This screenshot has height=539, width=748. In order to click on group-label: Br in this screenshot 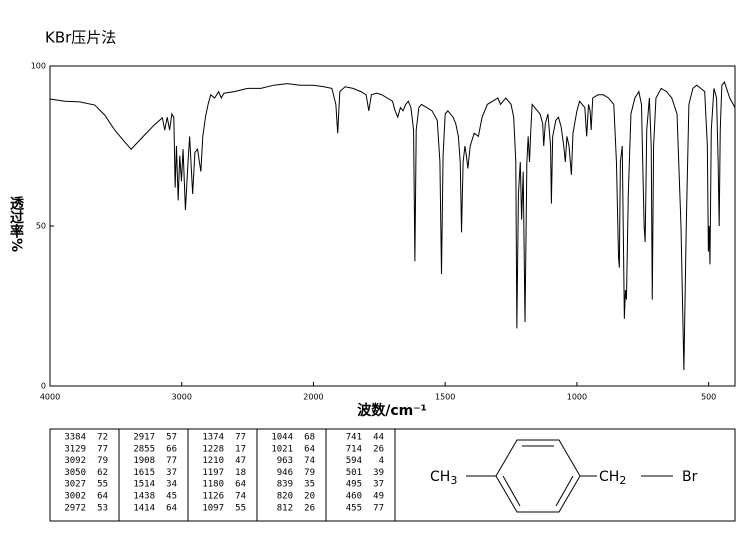, I will do `click(690, 477)`.